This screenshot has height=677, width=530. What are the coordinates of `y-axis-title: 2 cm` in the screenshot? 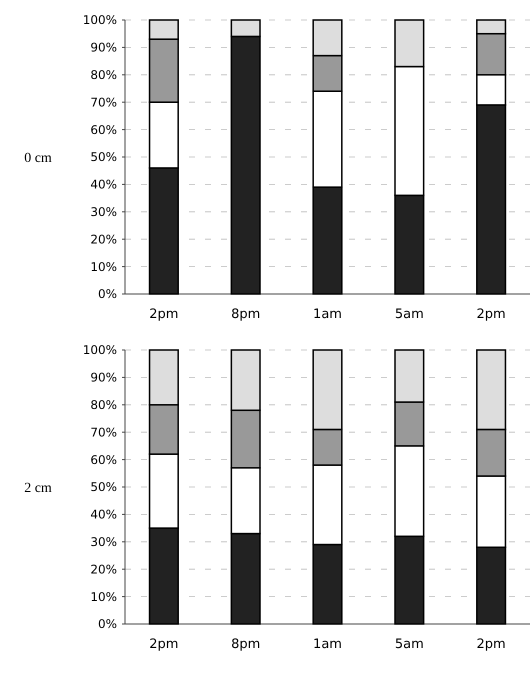 It's located at (38, 488).